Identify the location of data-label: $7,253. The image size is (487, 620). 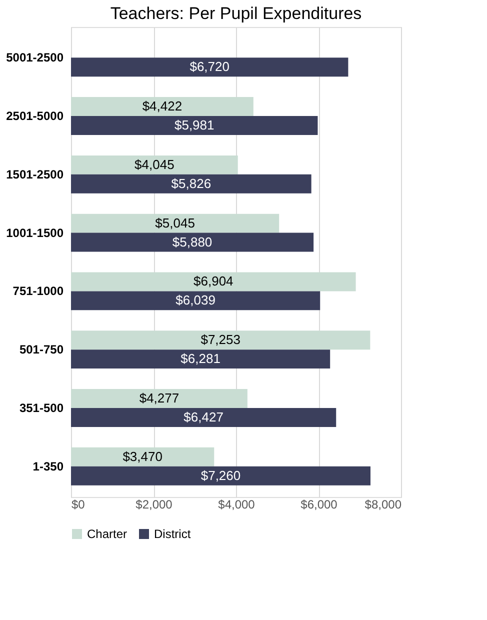
(220, 340).